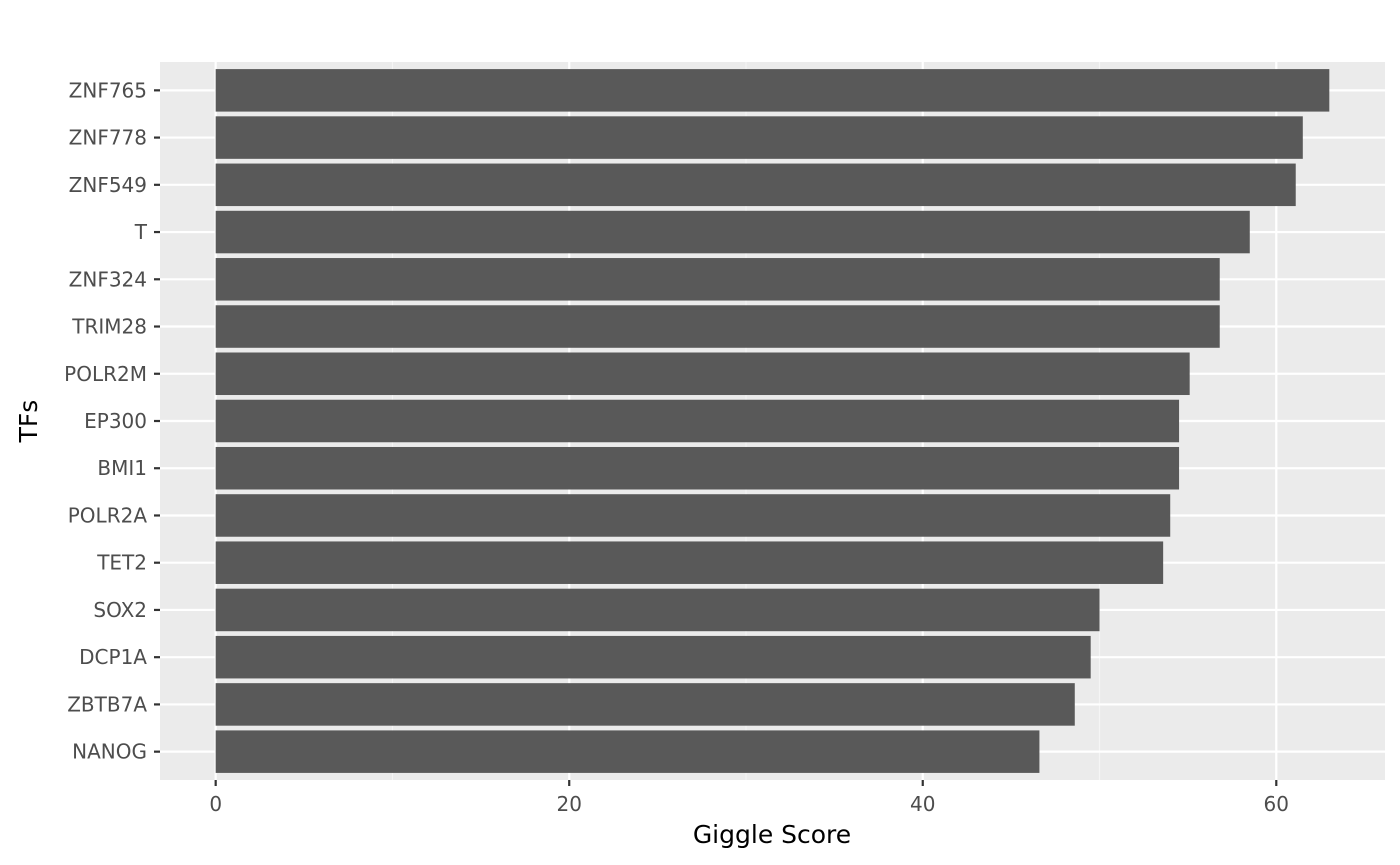  What do you see at coordinates (113, 657) in the screenshot?
I see `y-tick-label: DCP1A` at bounding box center [113, 657].